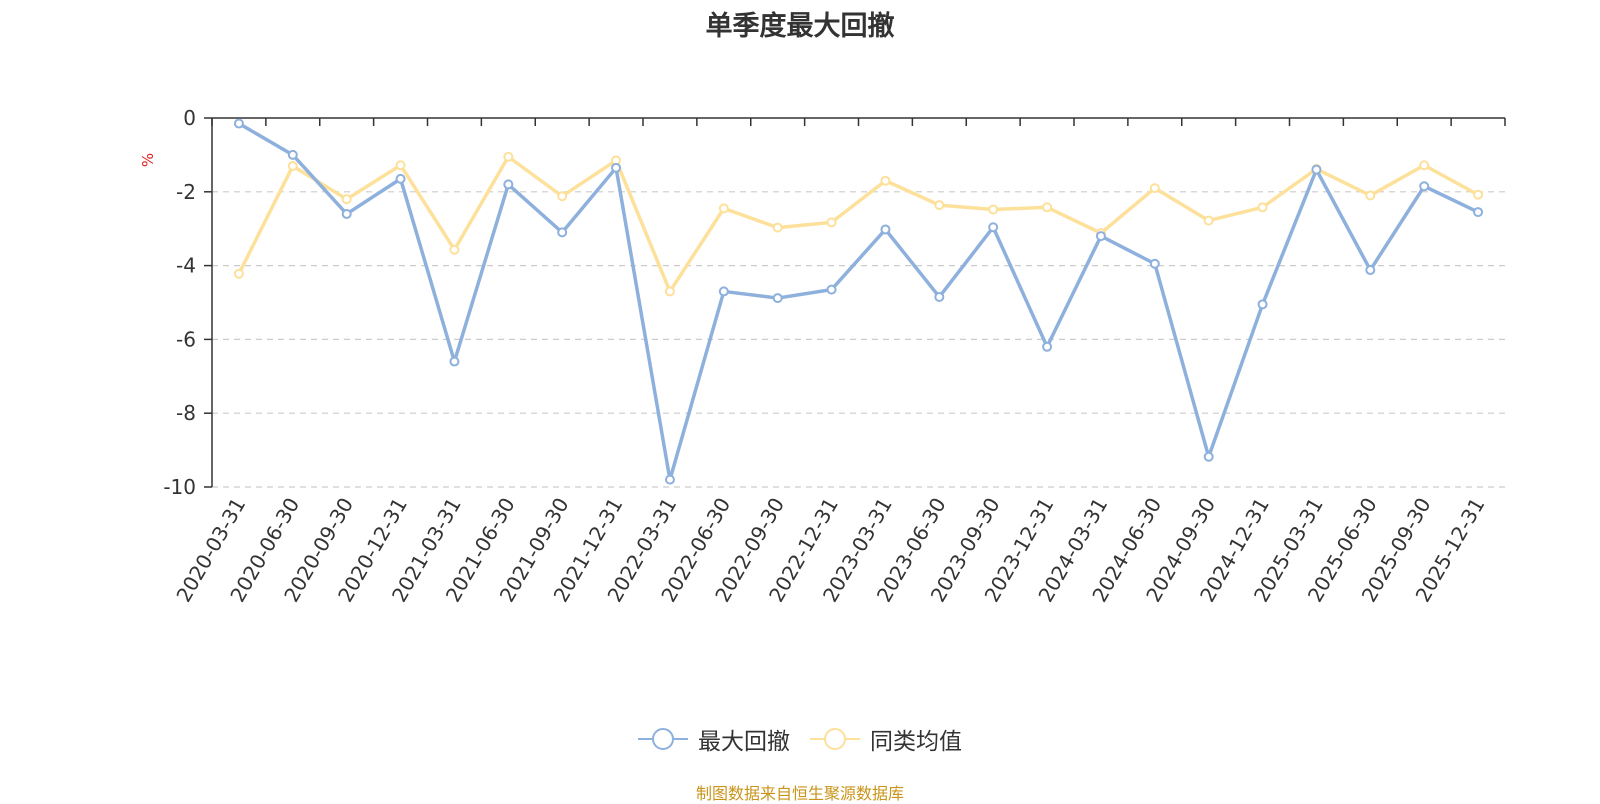 This screenshot has width=1600, height=804. Describe the element at coordinates (186, 413) in the screenshot. I see `y-tick-label: -8` at that location.